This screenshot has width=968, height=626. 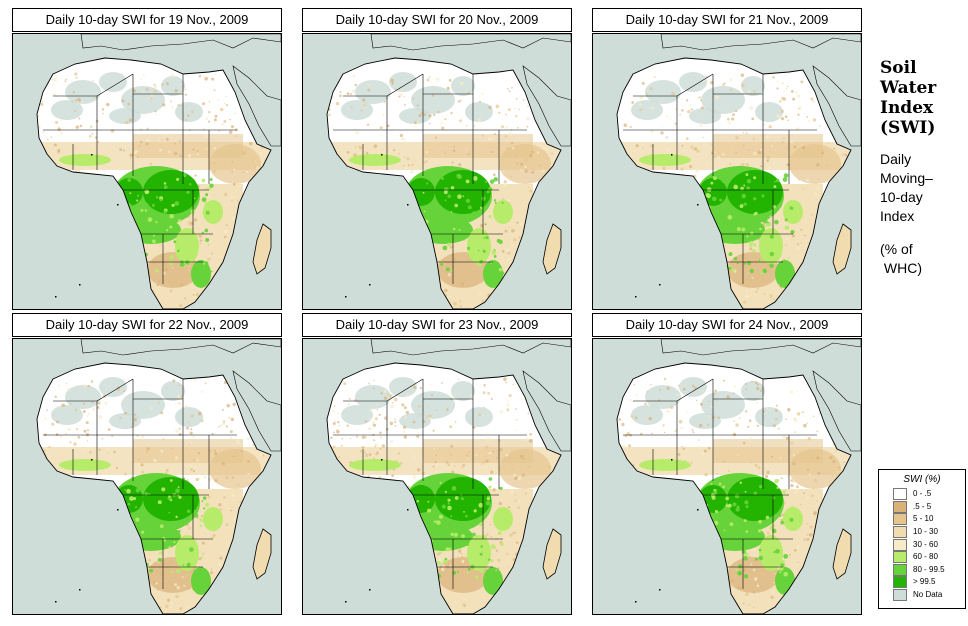 I want to click on index-unit: (% of WHC), so click(x=901, y=258).